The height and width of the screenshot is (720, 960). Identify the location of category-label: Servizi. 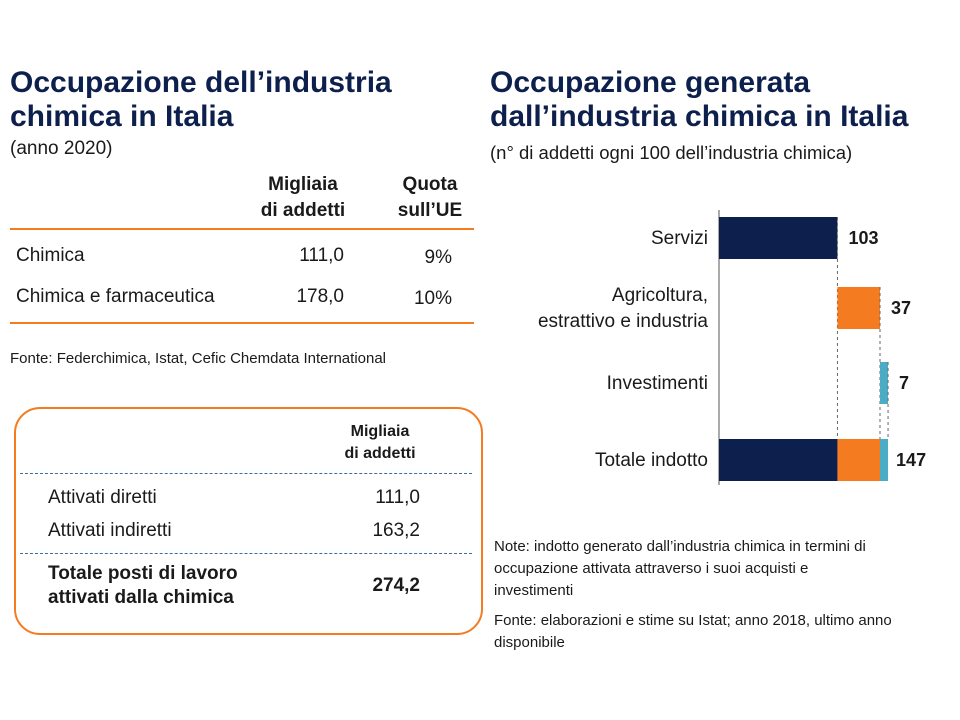
(679, 238).